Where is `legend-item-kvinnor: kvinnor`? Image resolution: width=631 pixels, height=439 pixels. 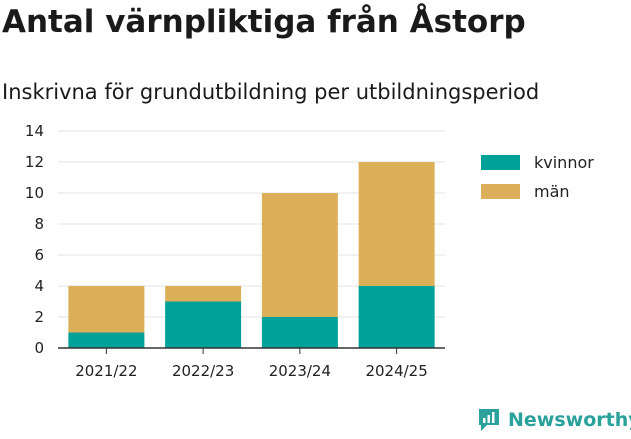
legend-item-kvinnor: kvinnor is located at coordinates (537, 162).